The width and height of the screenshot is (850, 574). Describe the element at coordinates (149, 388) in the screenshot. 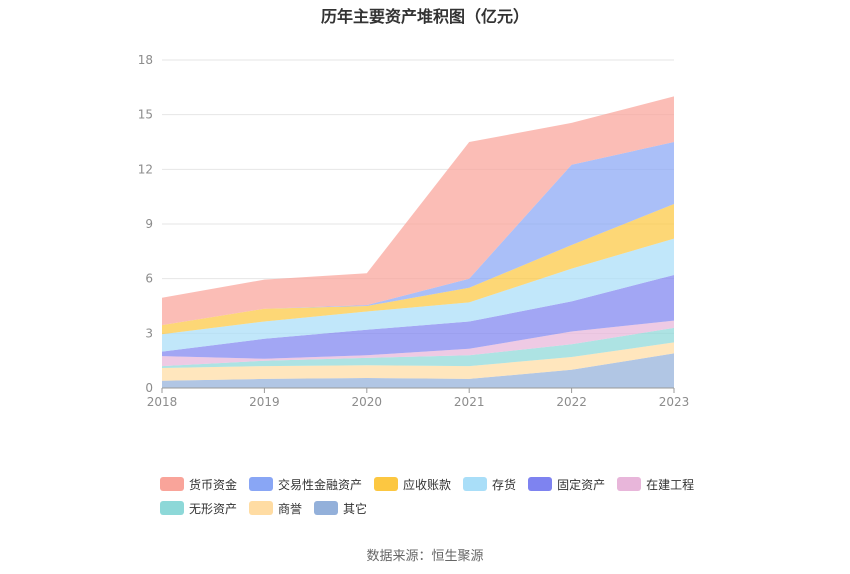

I see `y-tick-label: 0` at that location.